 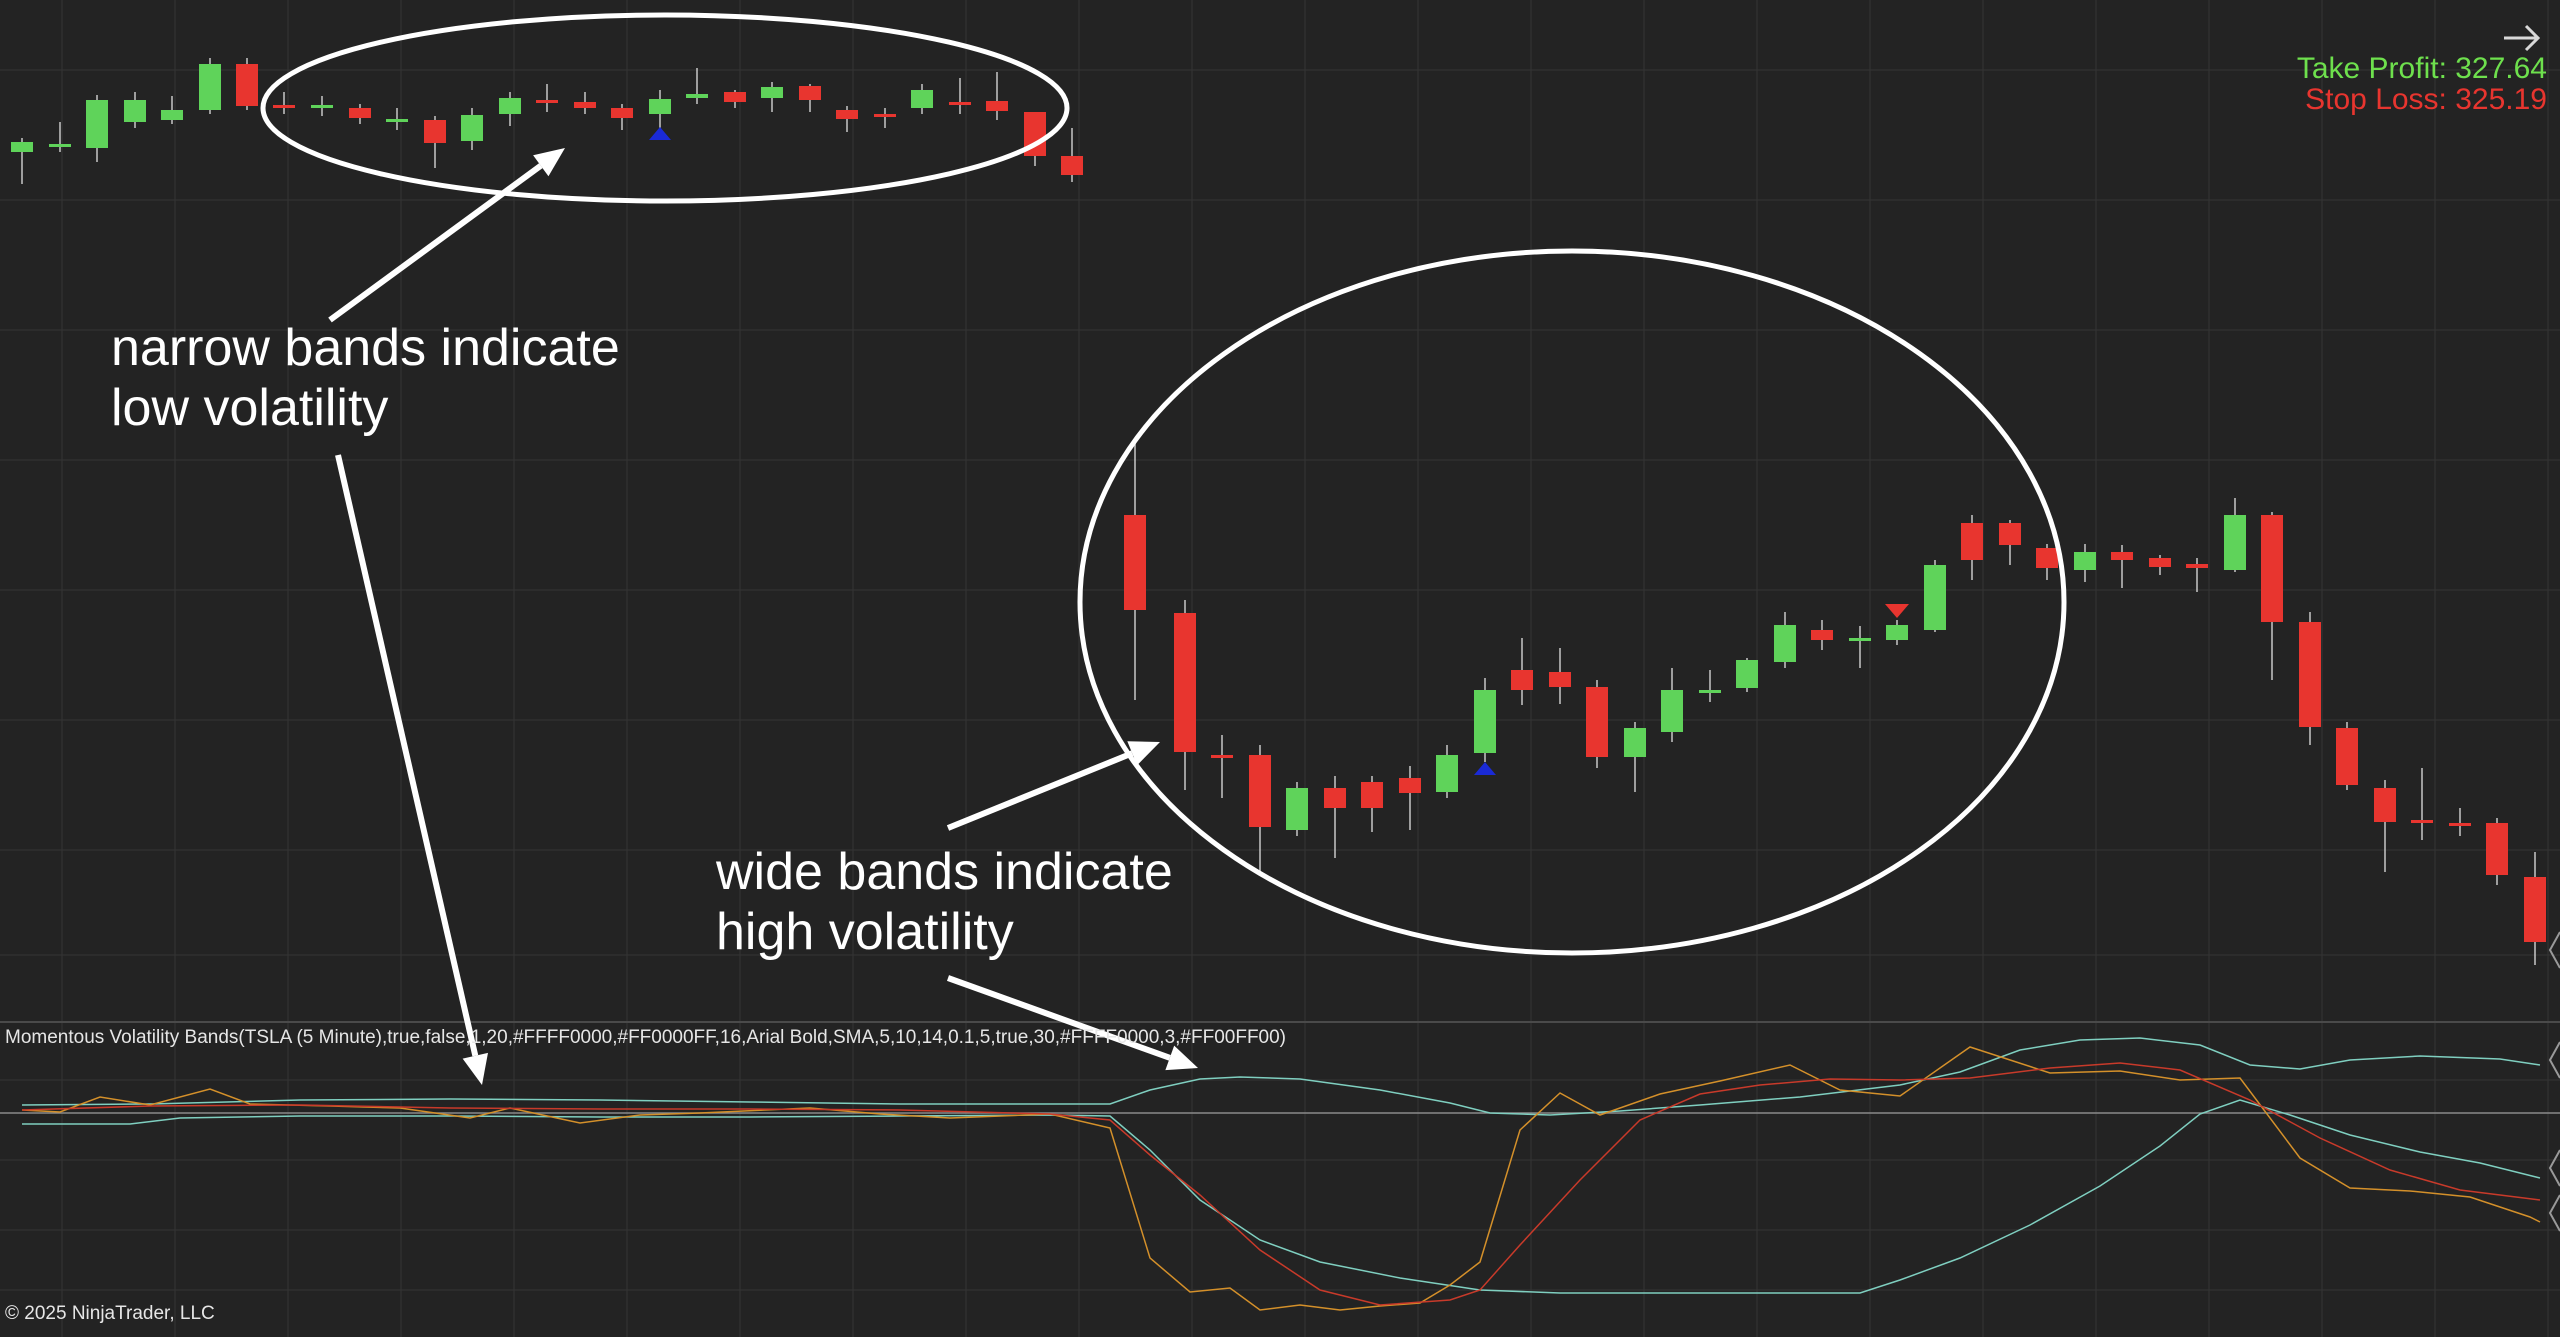 I want to click on wide-to-ellipse-arrow, so click(x=1053, y=786).